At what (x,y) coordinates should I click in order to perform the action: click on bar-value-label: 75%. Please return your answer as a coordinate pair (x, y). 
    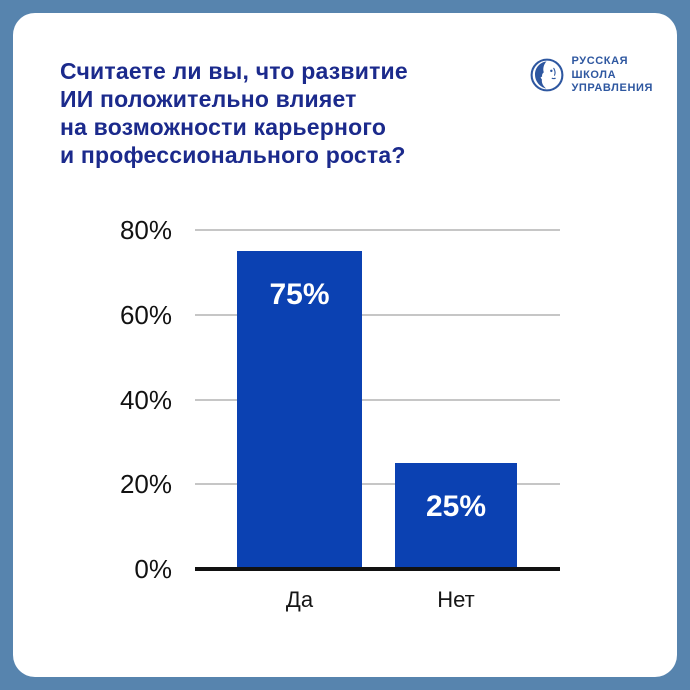
    Looking at the image, I should click on (299, 295).